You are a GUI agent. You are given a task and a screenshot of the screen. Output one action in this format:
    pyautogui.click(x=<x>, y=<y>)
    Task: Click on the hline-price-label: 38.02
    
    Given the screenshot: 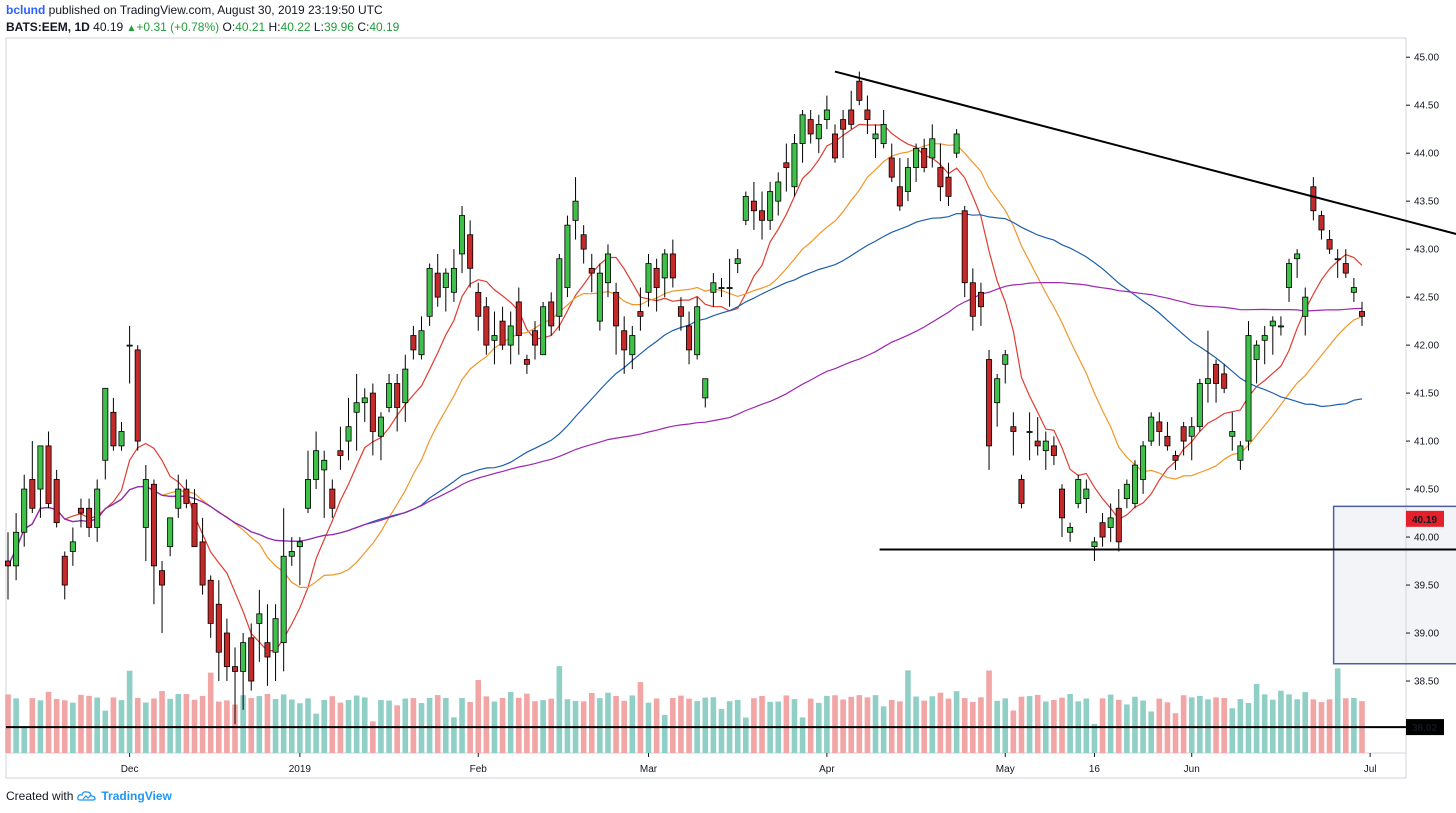 What is the action you would take?
    pyautogui.click(x=1424, y=728)
    